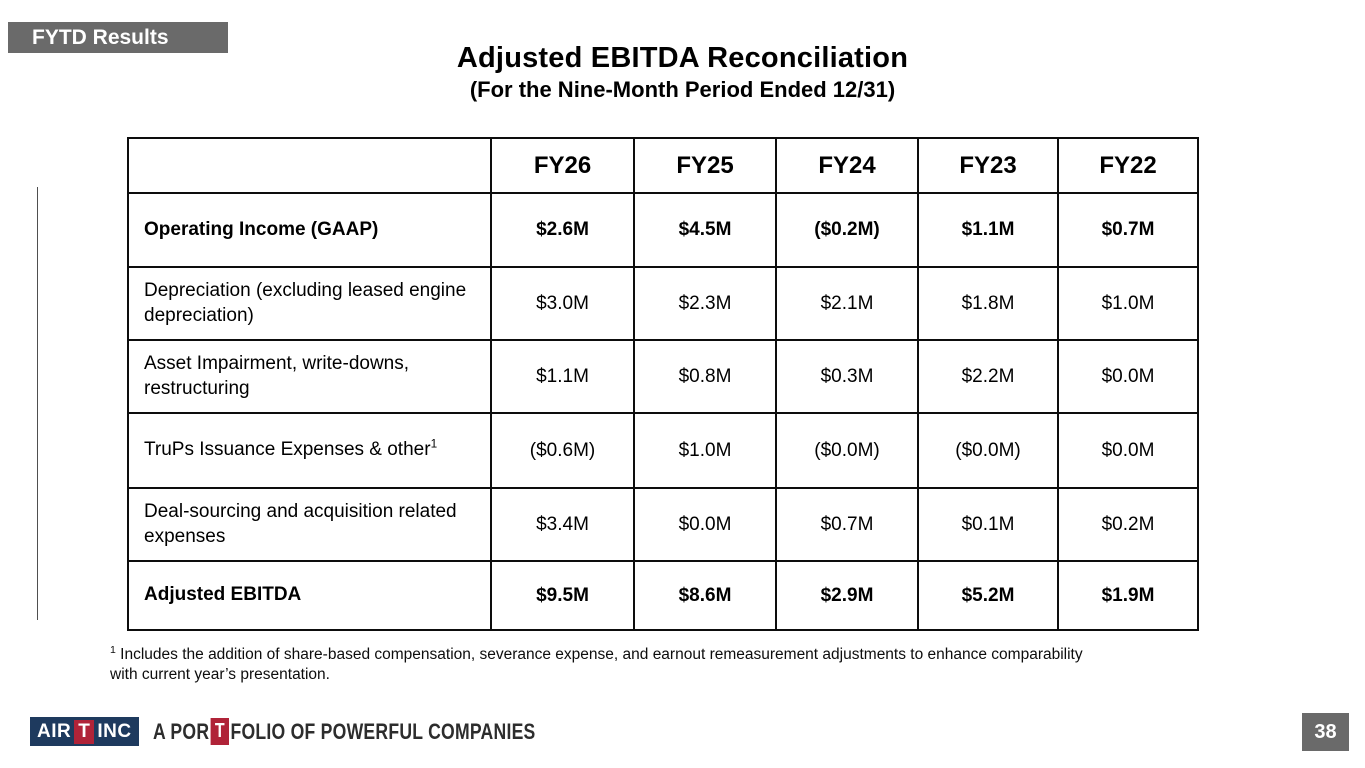  I want to click on cell: ($0.2M), so click(847, 230).